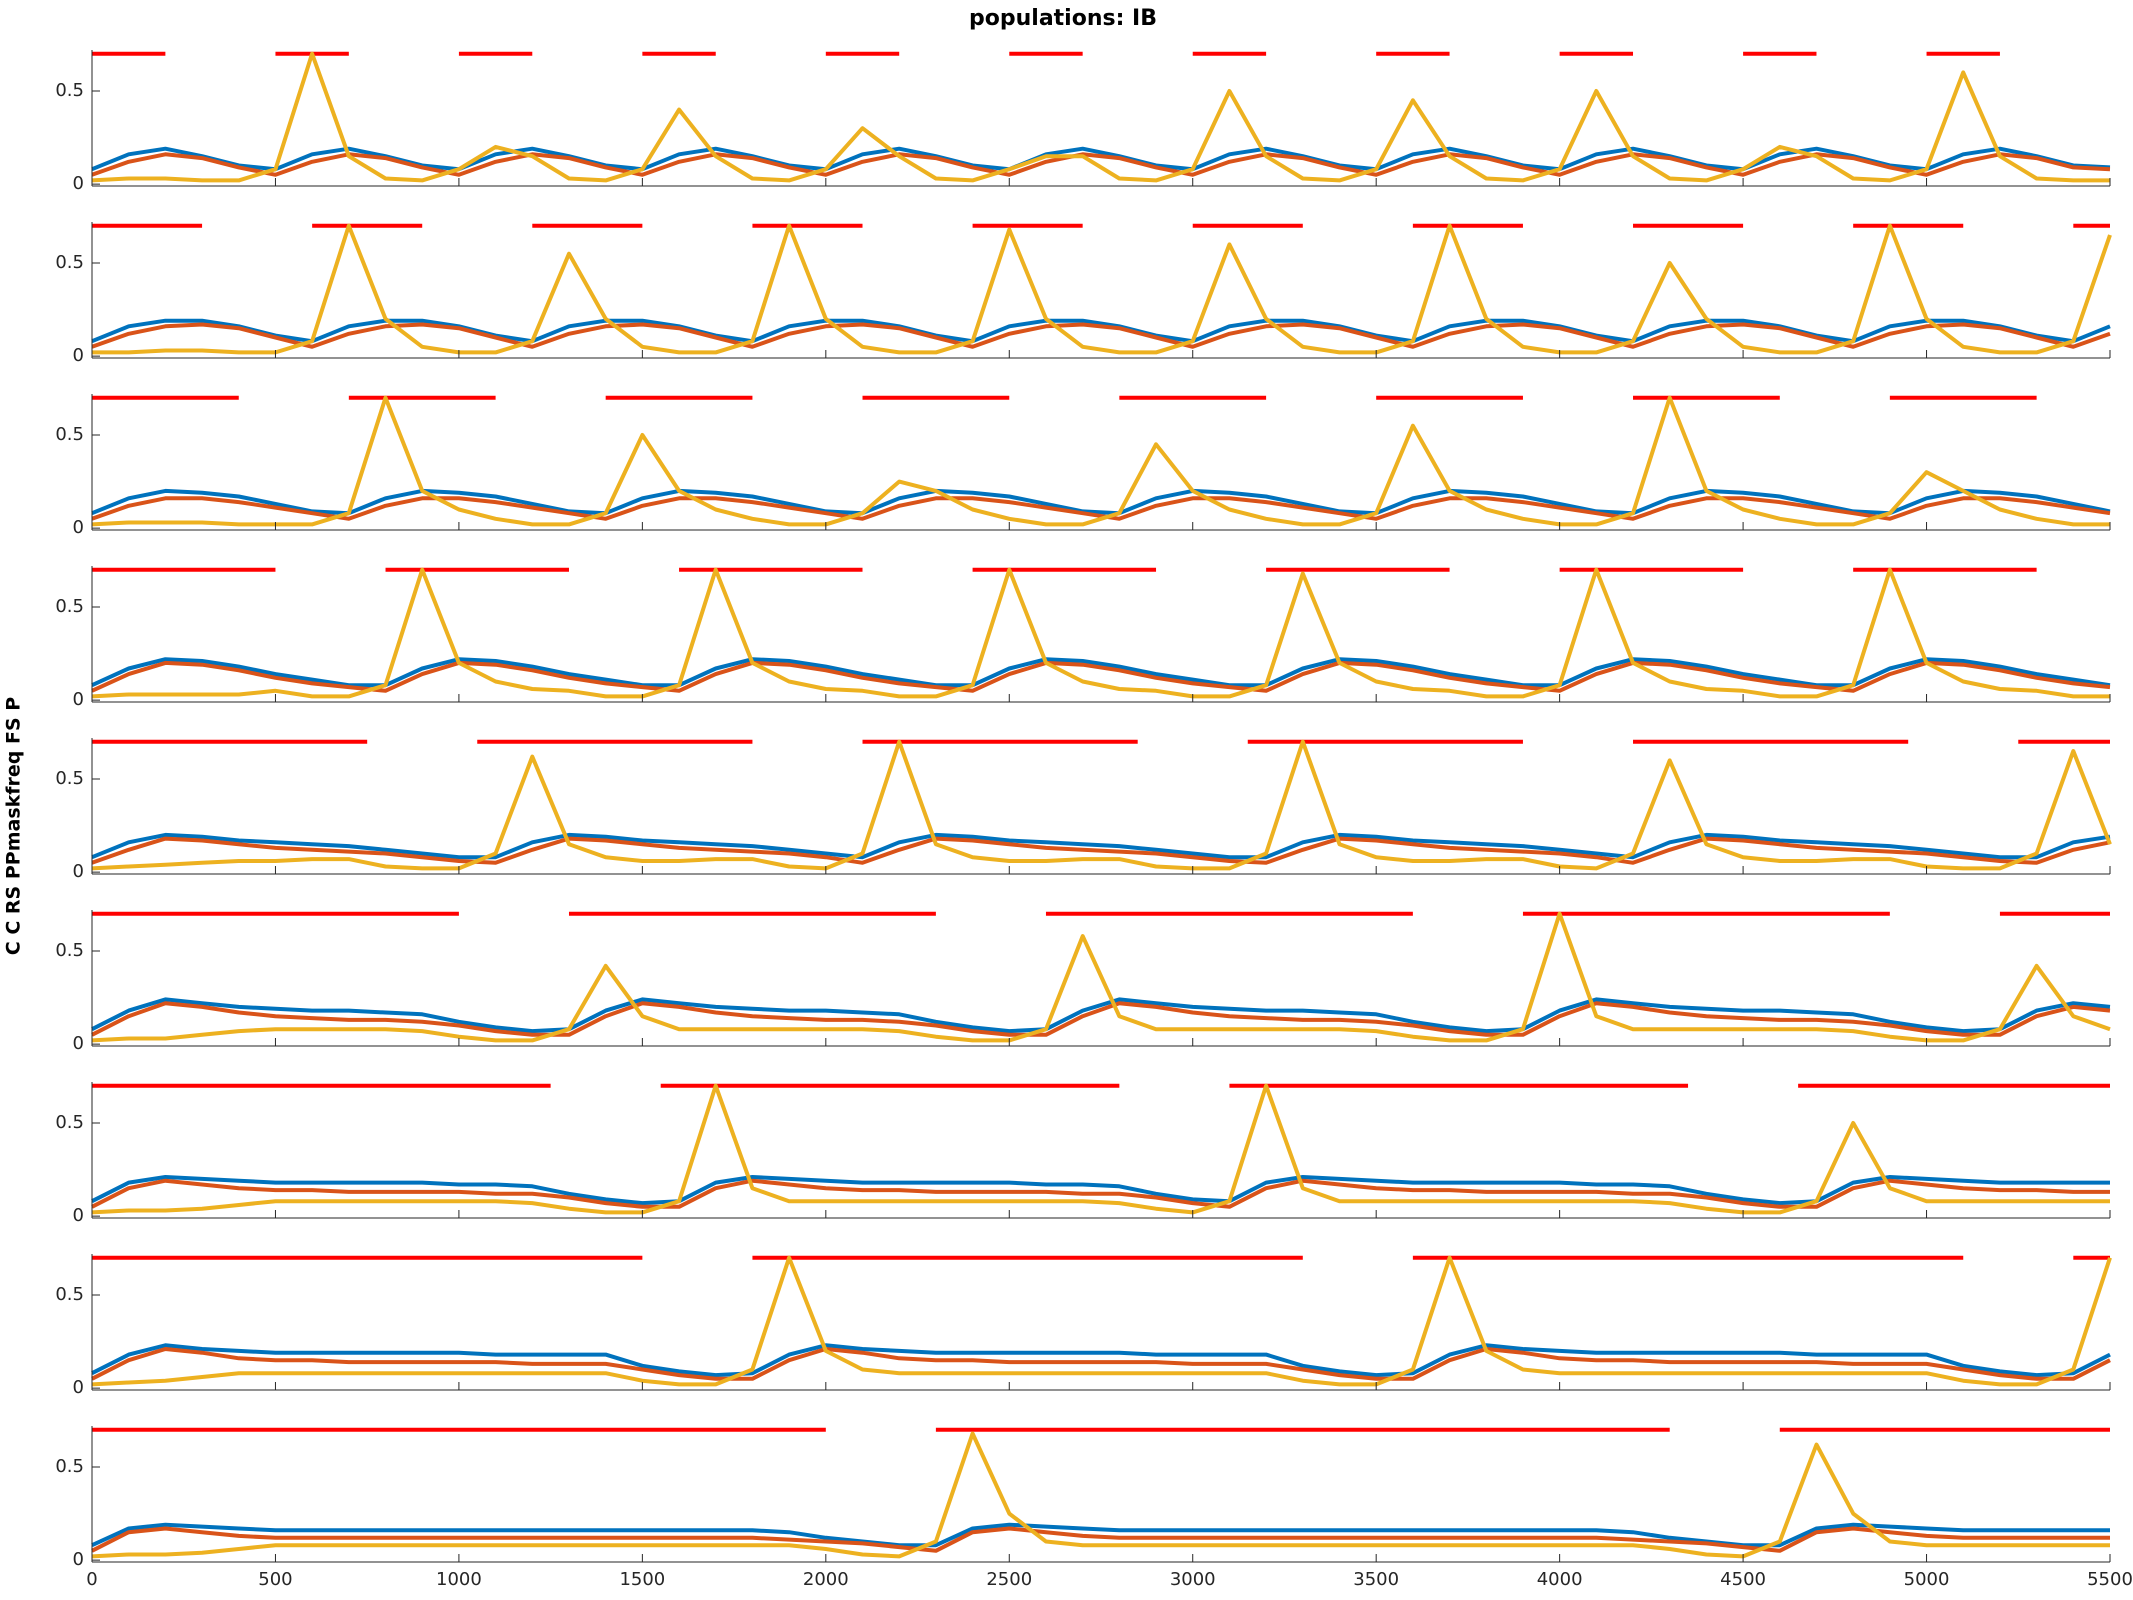  What do you see at coordinates (14, 826) in the screenshot?
I see `y-axis-label: C C RS PPmaskfreq FS P` at bounding box center [14, 826].